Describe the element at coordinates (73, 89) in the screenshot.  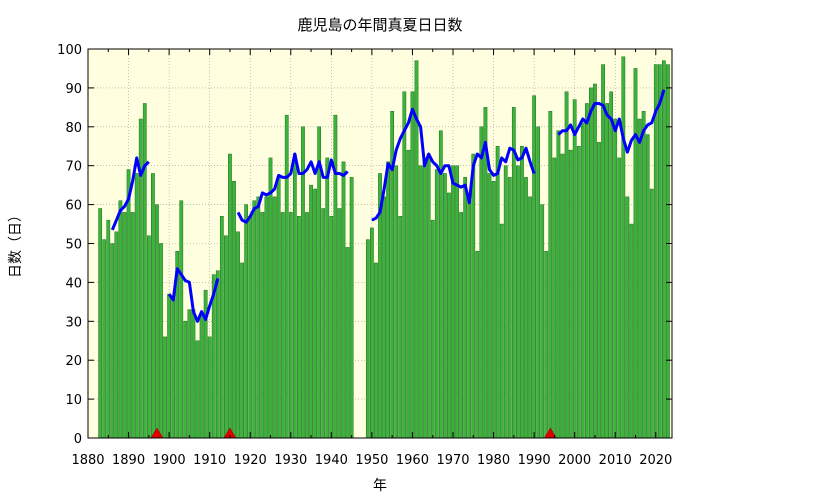
I see `y-tick-label: 90` at that location.